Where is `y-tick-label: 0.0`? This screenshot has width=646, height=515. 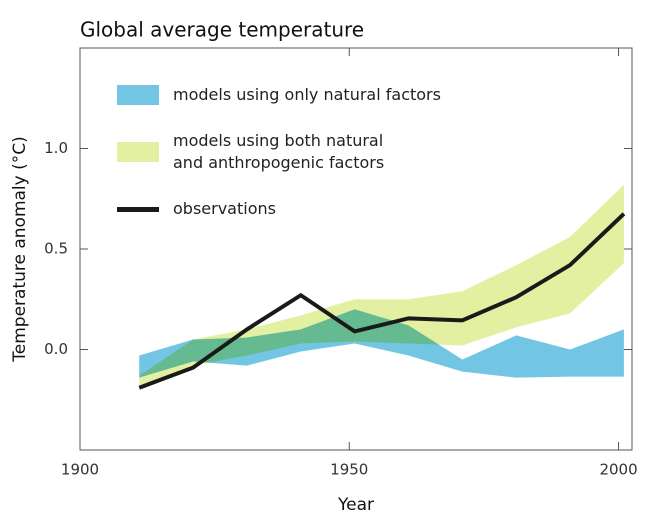
y-tick-label: 0.0 is located at coordinates (56, 349).